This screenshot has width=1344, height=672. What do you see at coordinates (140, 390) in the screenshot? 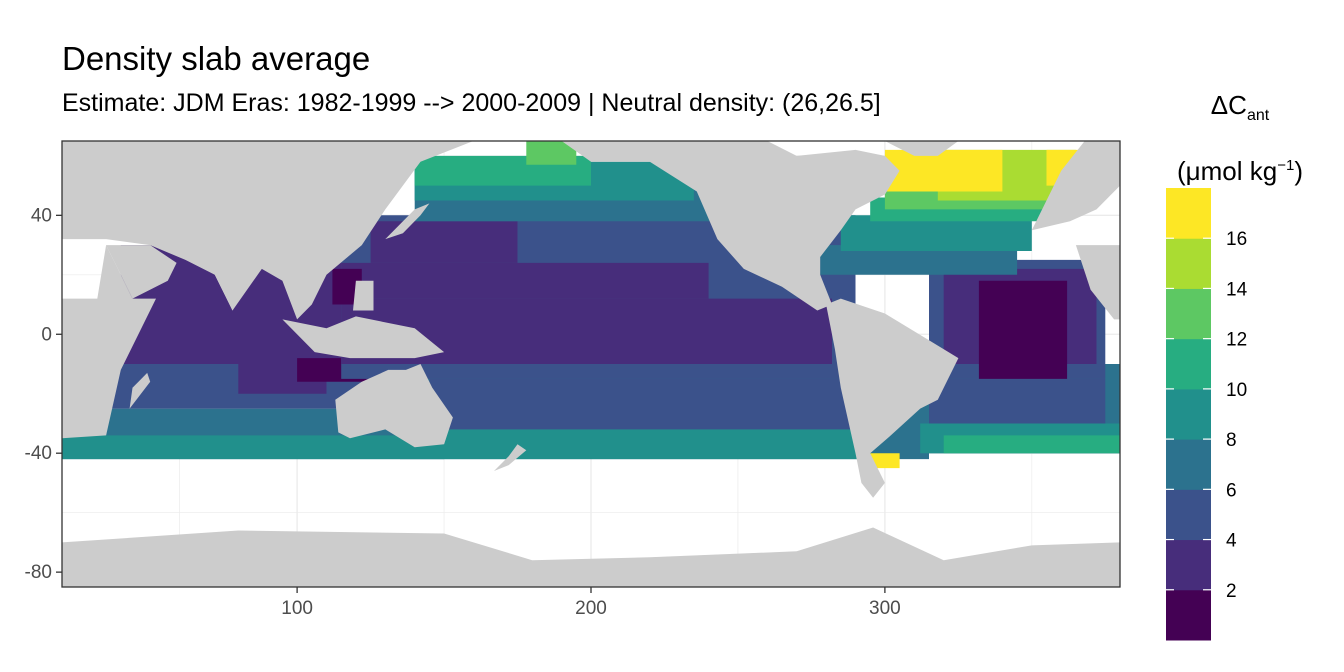
I see `madagascar-land` at bounding box center [140, 390].